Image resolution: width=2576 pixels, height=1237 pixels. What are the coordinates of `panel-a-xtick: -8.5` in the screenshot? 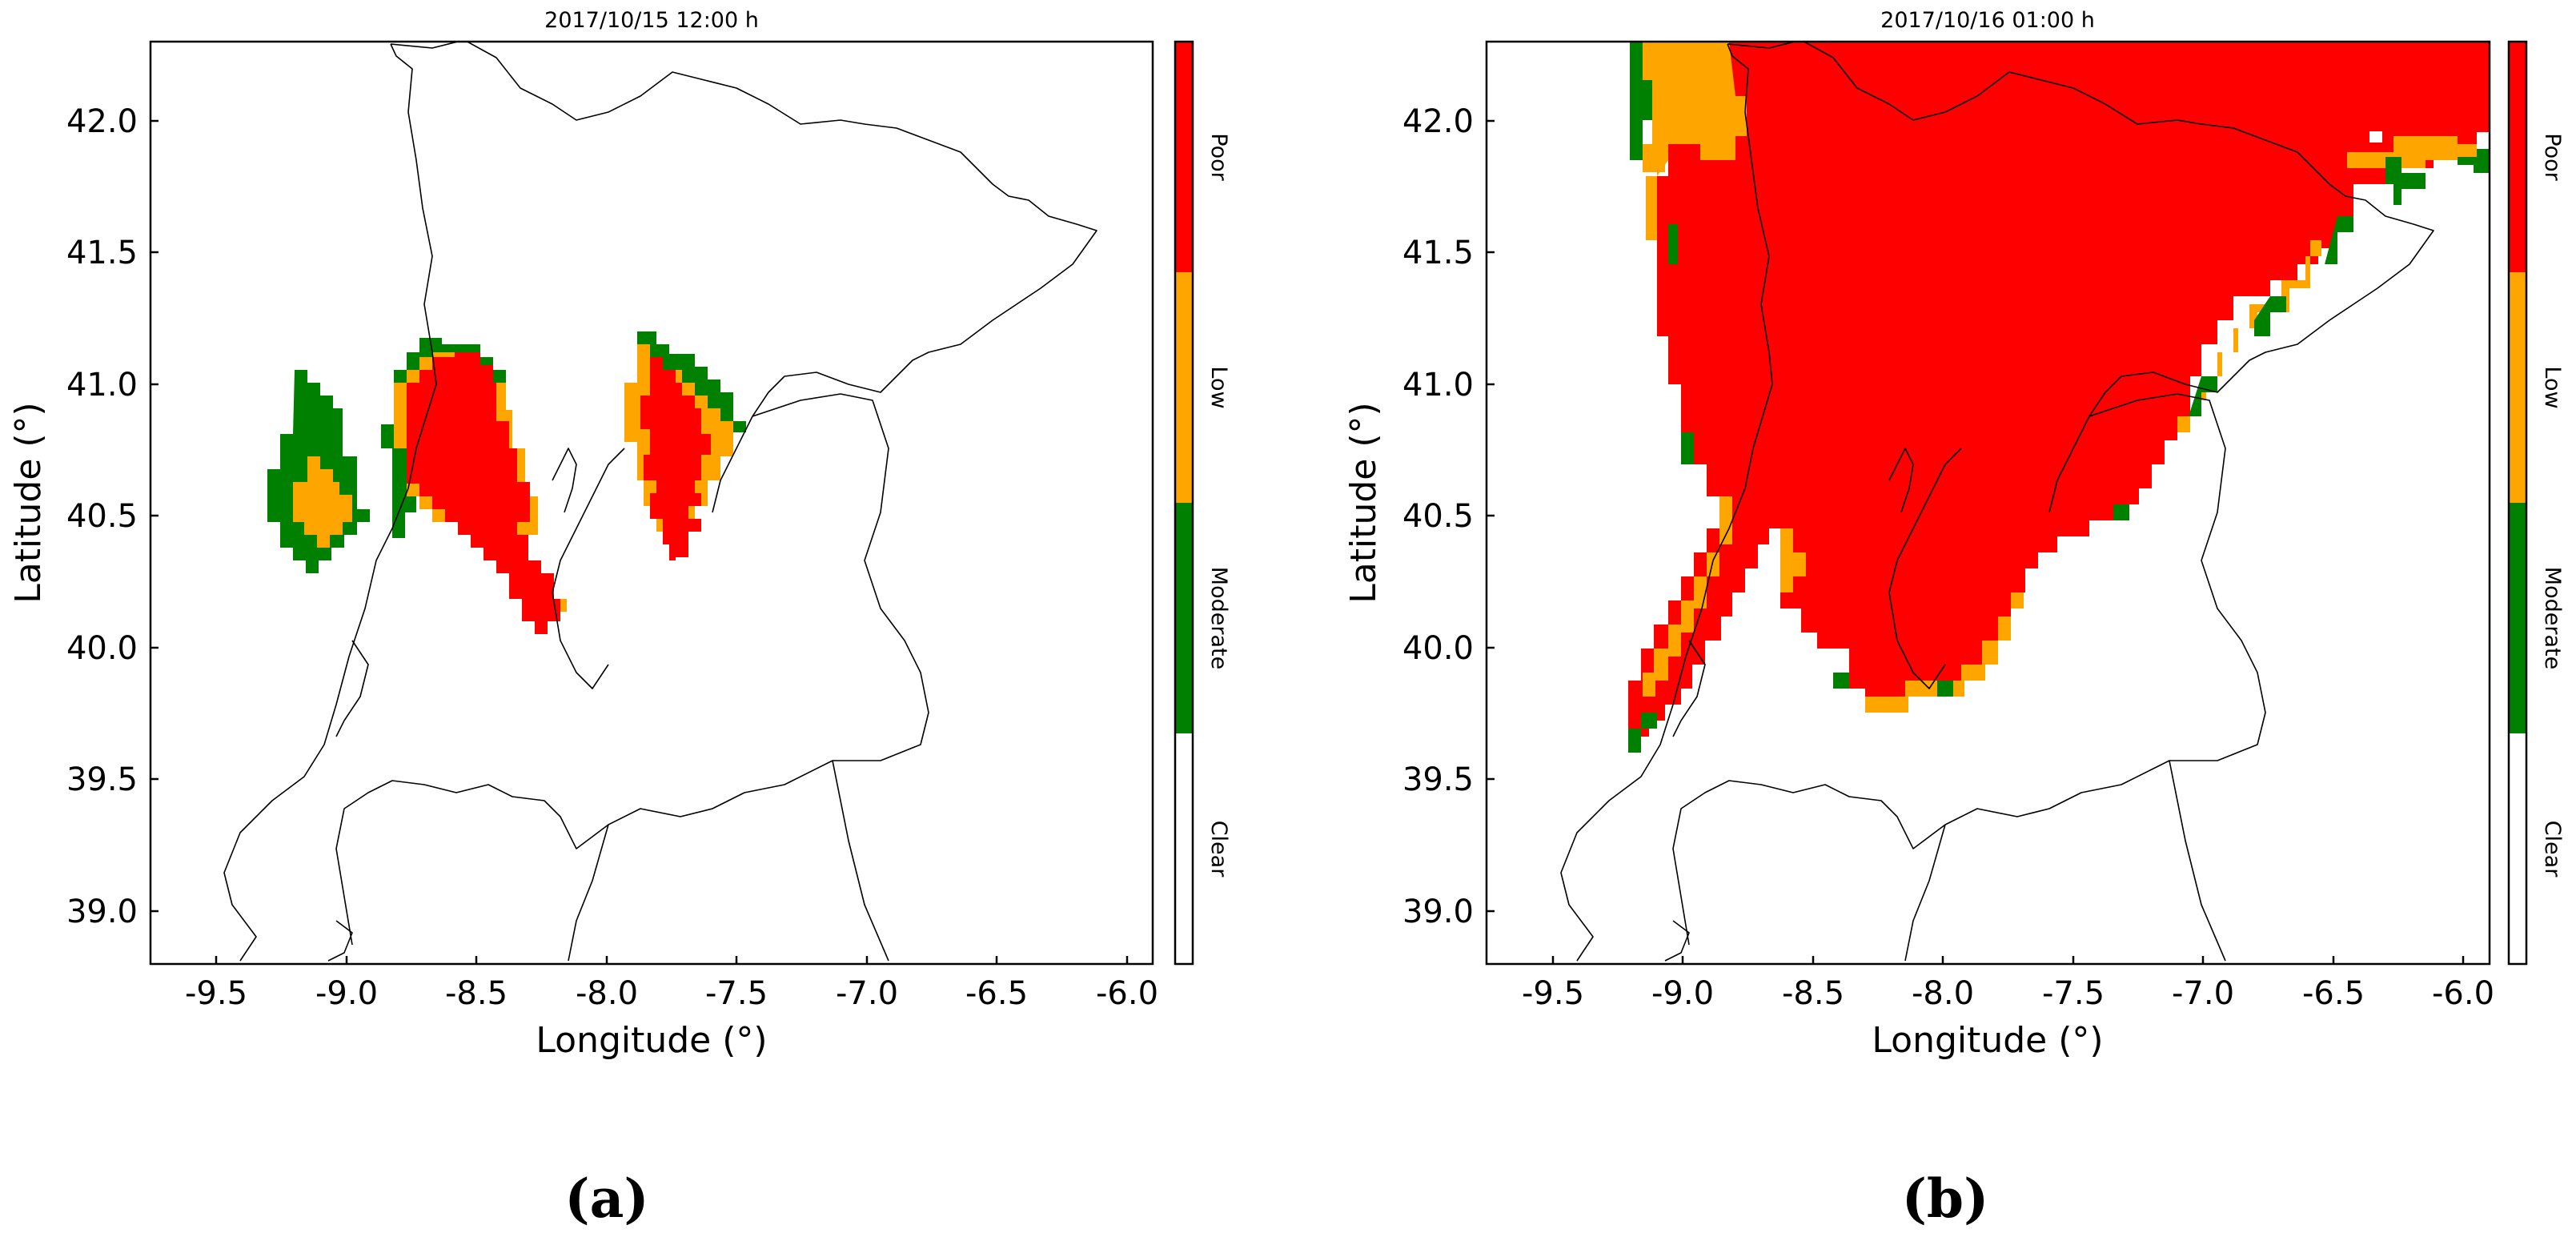 It's located at (476, 994).